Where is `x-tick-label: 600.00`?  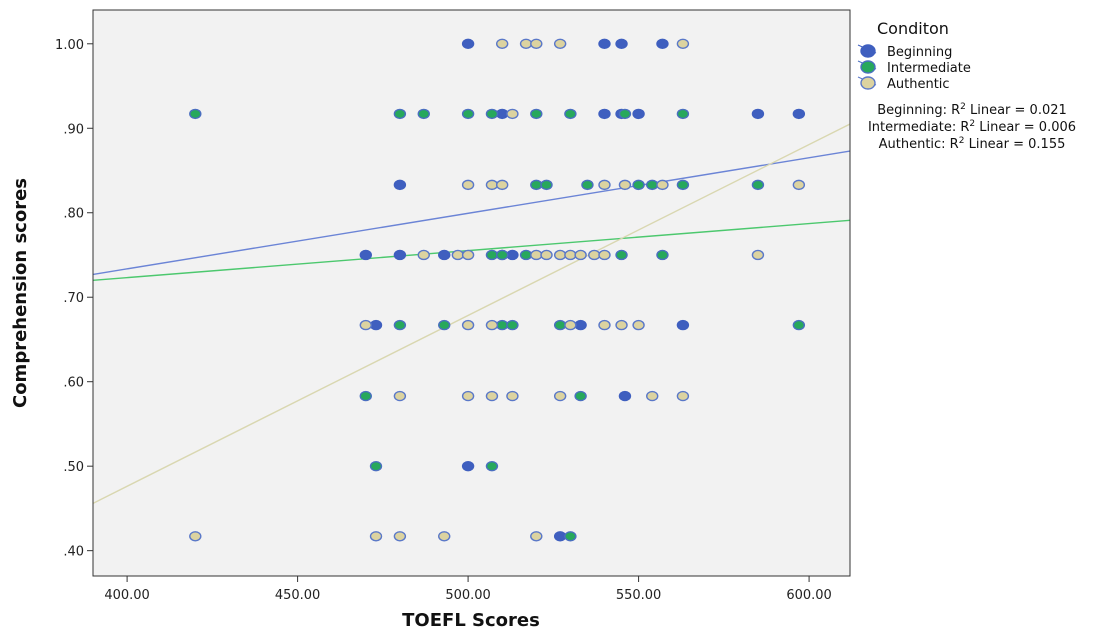 x-tick-label: 600.00 is located at coordinates (809, 595).